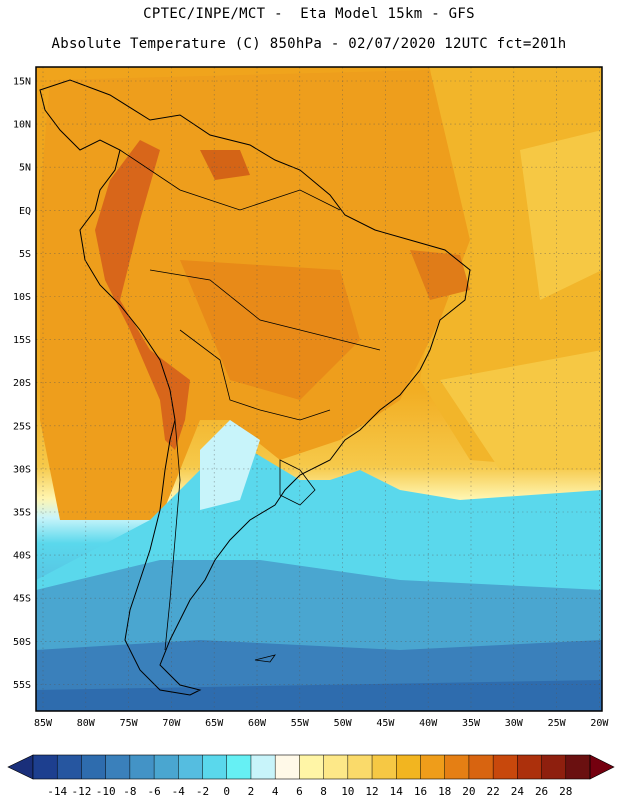 The width and height of the screenshot is (618, 800). What do you see at coordinates (22, 685) in the screenshot?
I see `lat-tick-label: 55S` at bounding box center [22, 685].